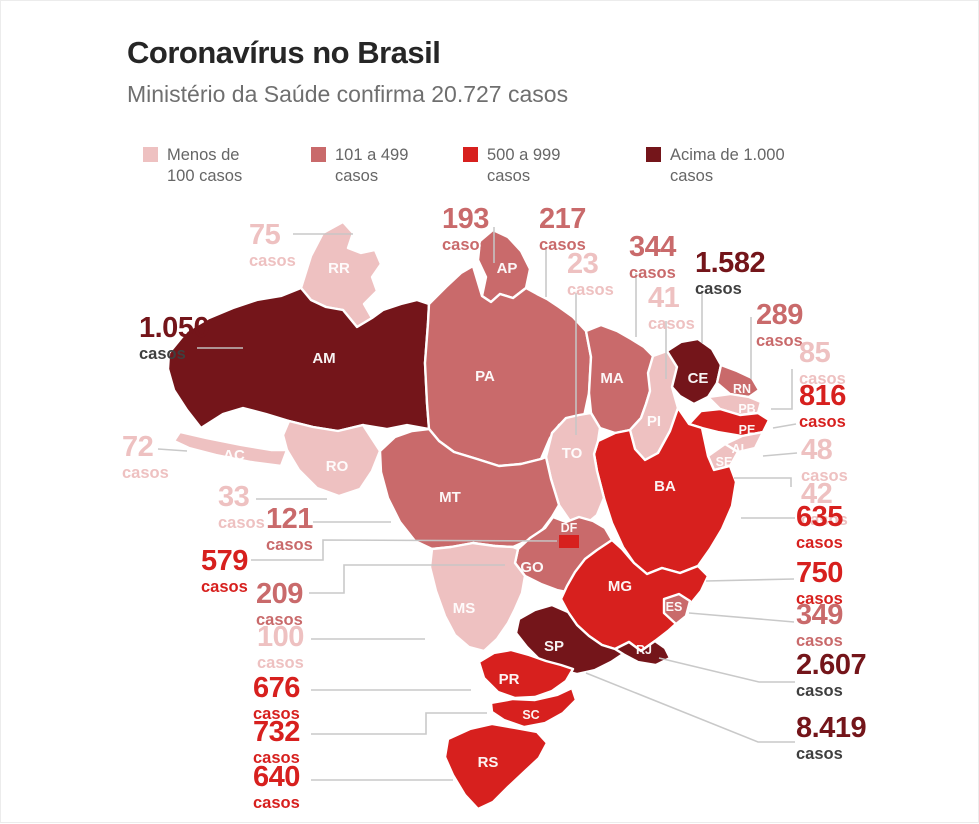 The image size is (979, 824). Describe the element at coordinates (779, 315) in the screenshot. I see `callout-rn-value: 289` at that location.